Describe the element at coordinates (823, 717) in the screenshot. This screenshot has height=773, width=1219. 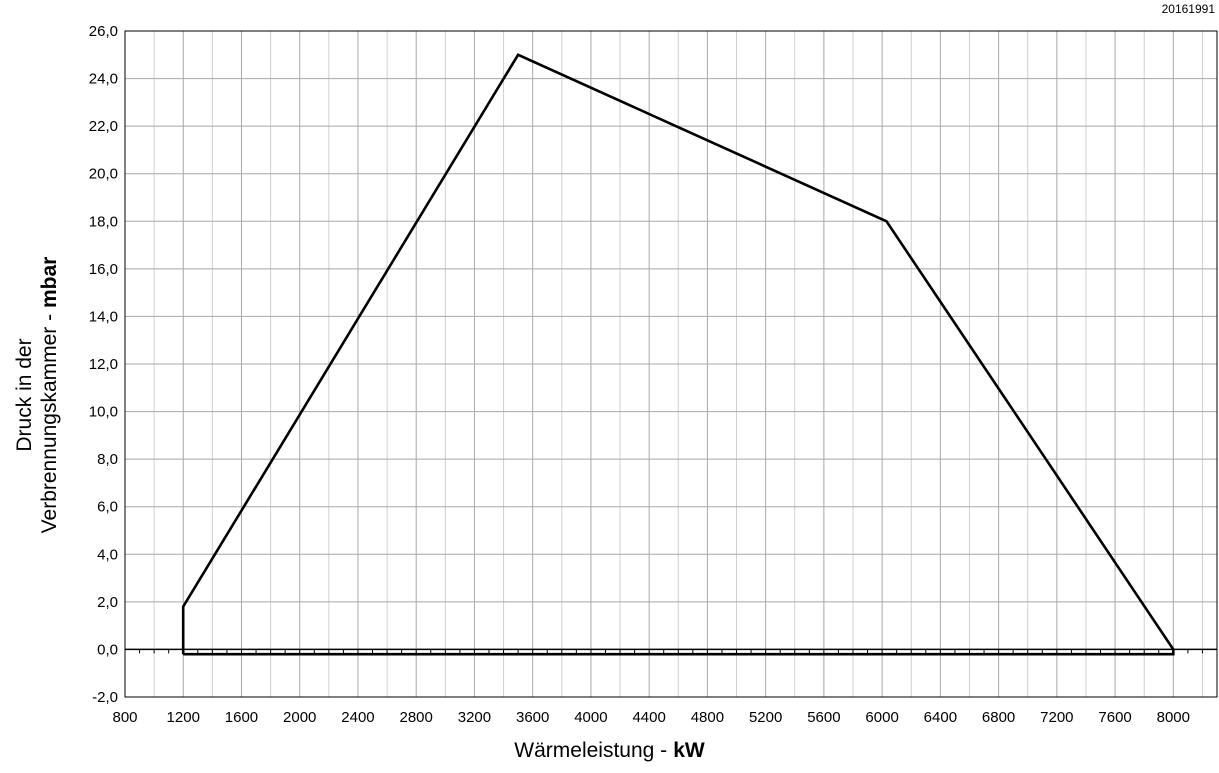
I see `x-tick-label: 5600` at that location.